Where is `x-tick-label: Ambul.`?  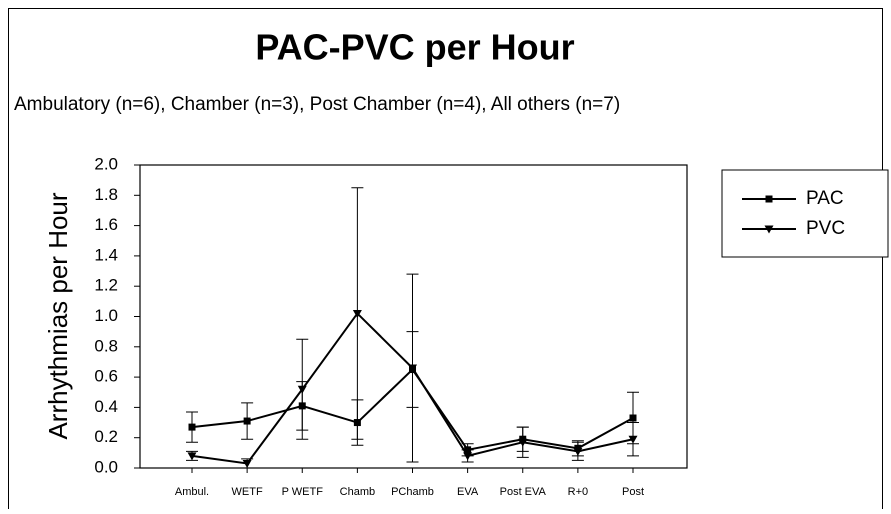 x-tick-label: Ambul. is located at coordinates (192, 492).